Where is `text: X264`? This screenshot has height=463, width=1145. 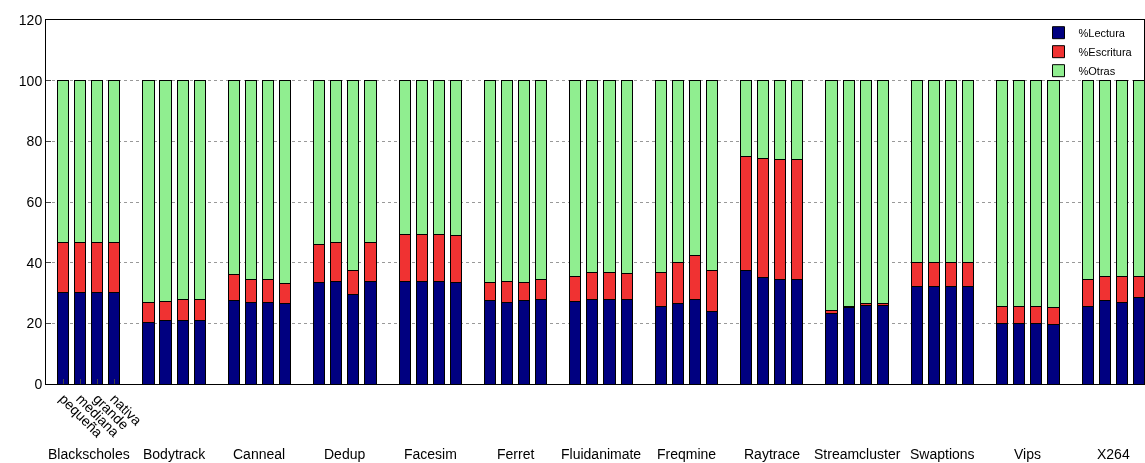
text: X264 is located at coordinates (1113, 454).